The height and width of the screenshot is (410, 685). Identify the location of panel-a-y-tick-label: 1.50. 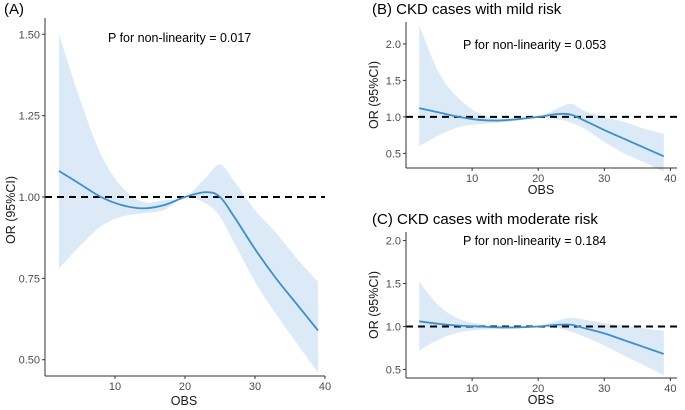
(29, 35).